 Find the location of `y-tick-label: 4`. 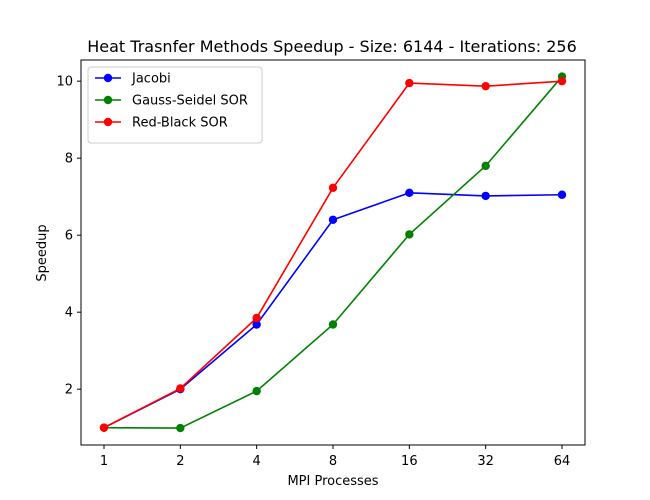

y-tick-label: 4 is located at coordinates (69, 313).